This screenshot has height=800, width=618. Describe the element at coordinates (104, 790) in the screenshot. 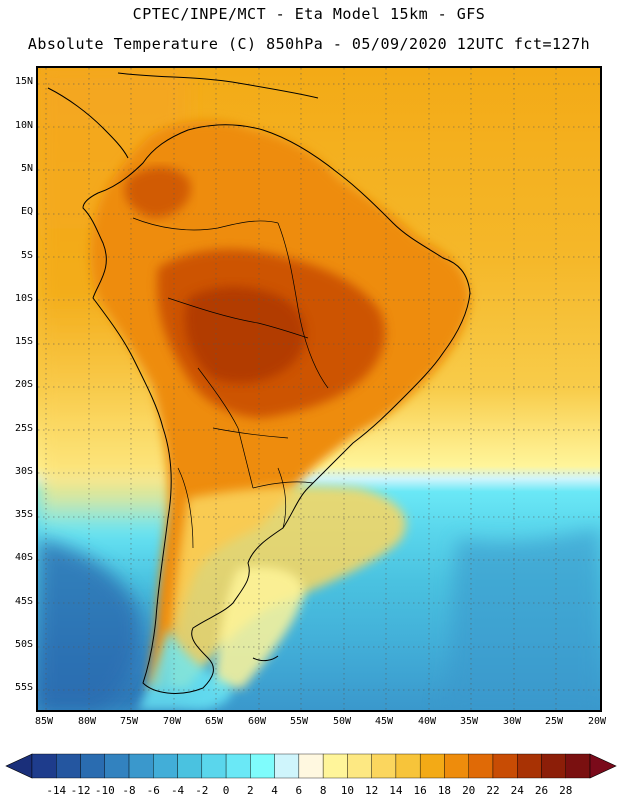

I see `legend-tick-label: -10` at that location.